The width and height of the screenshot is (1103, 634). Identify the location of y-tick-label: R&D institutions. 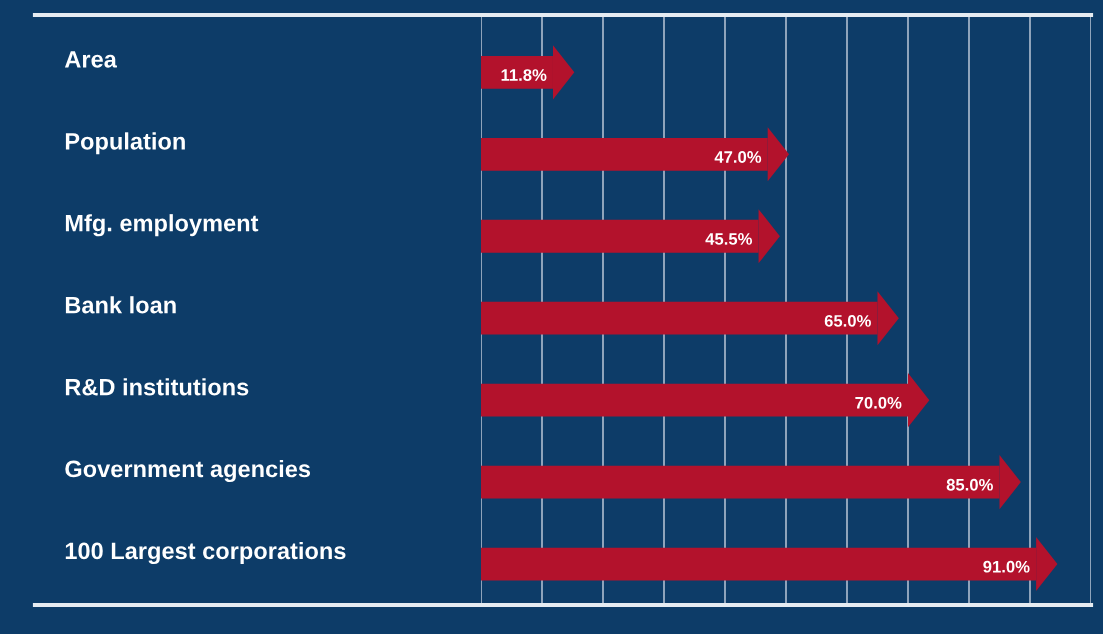
(157, 387).